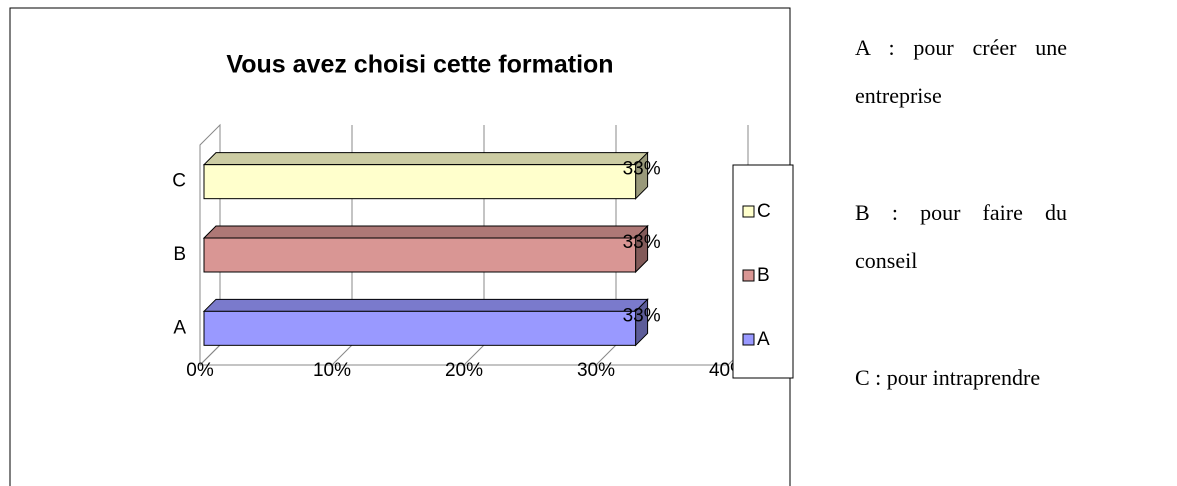 The width and height of the screenshot is (1177, 486). What do you see at coordinates (961, 71) in the screenshot?
I see `note: A : pour créer une entreprise` at bounding box center [961, 71].